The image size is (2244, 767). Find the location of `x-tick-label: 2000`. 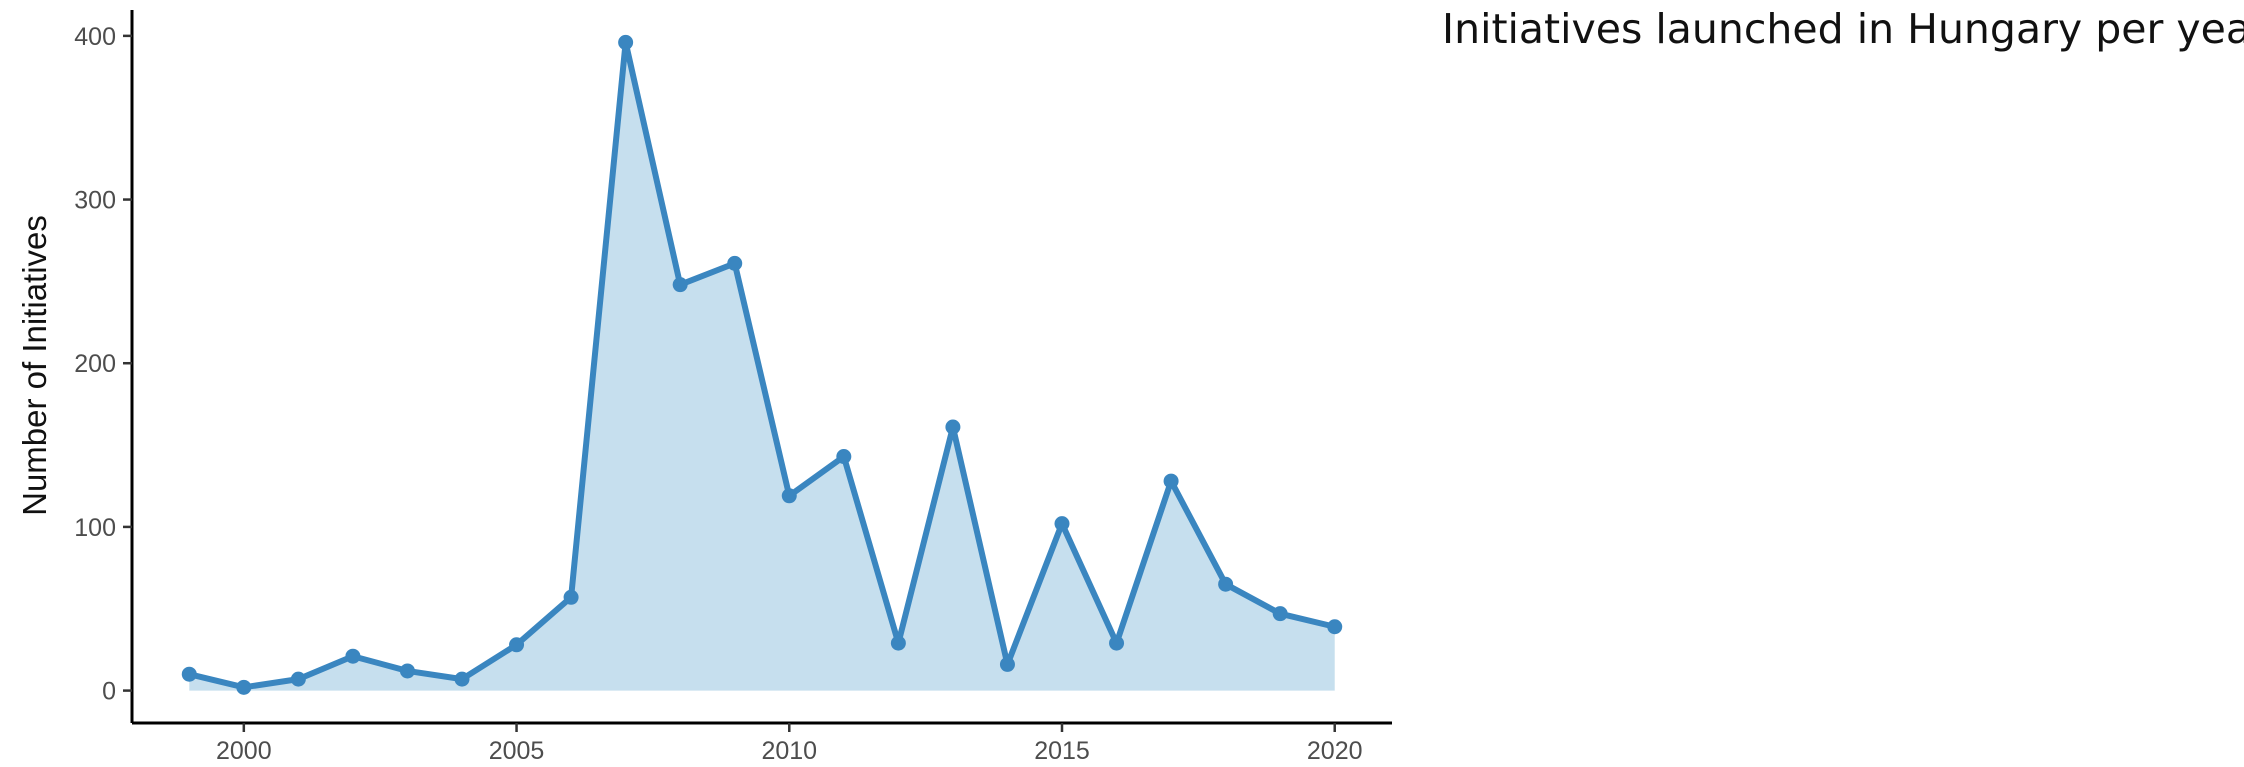

x-tick-label: 2000 is located at coordinates (244, 751).